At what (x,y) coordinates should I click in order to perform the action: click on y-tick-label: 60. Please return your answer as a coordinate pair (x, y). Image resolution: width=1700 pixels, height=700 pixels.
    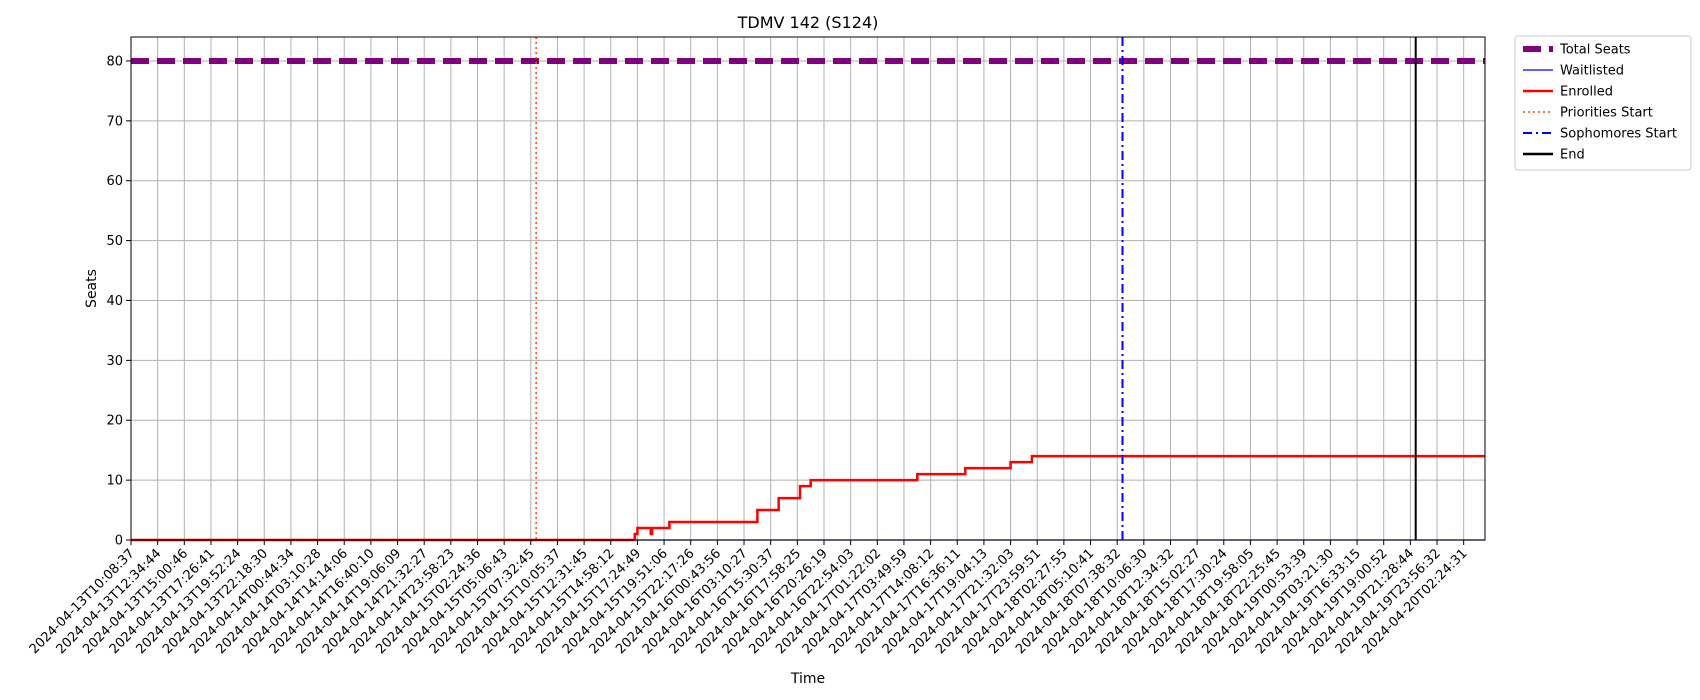
    Looking at the image, I should click on (114, 181).